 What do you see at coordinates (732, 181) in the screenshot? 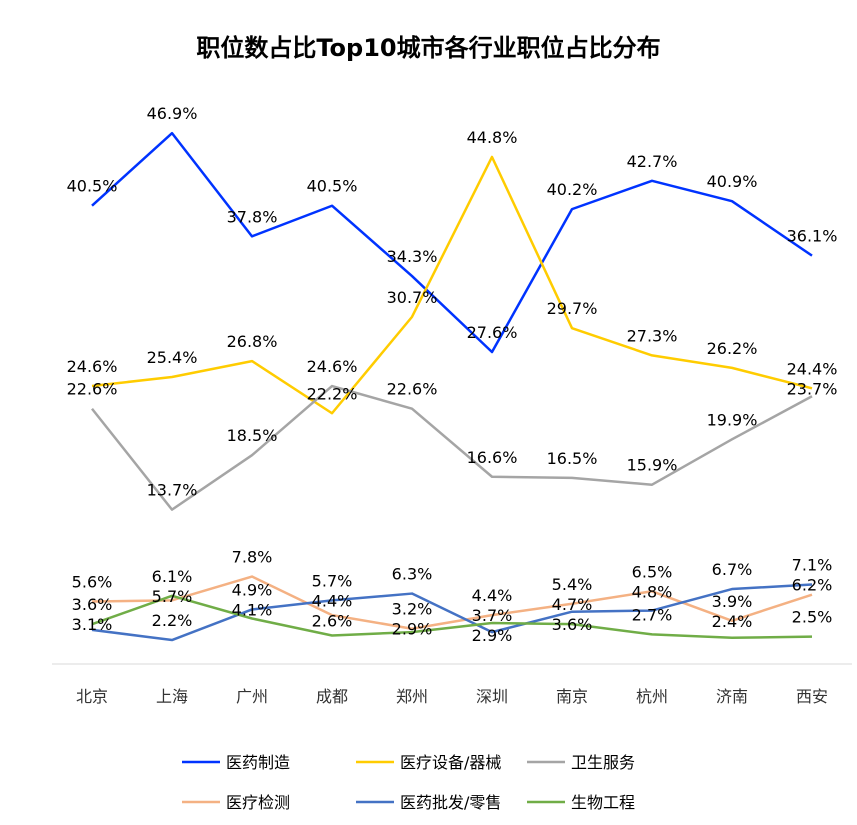
I see `data-label: 40.9%` at bounding box center [732, 181].